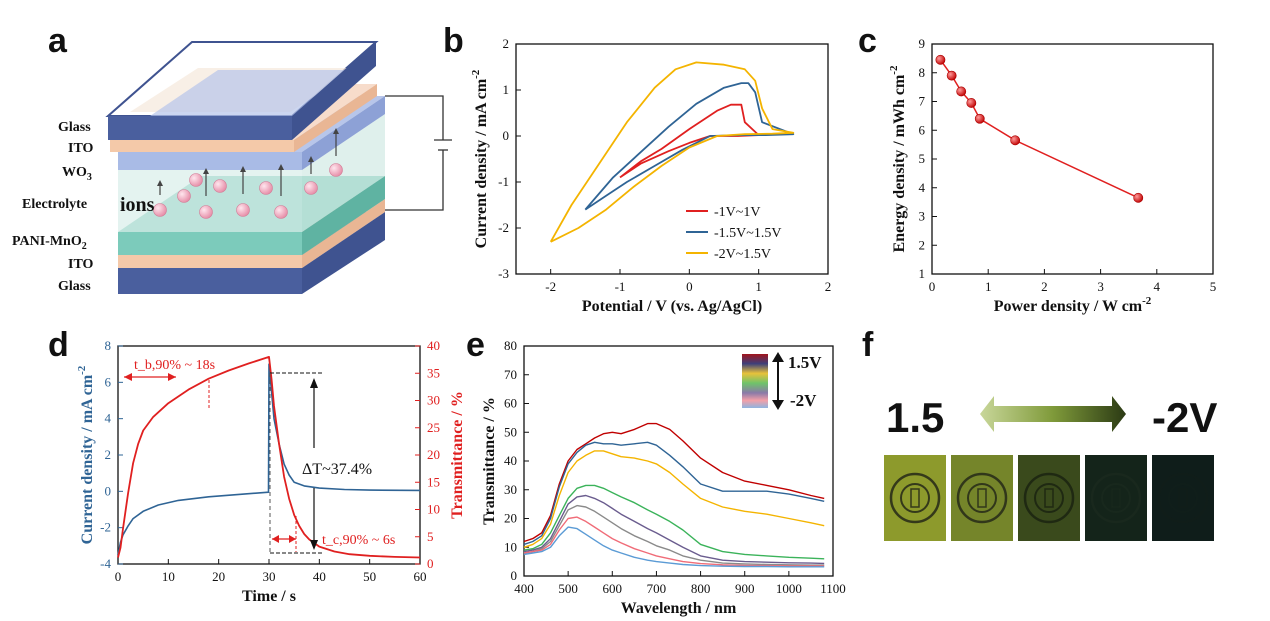 The height and width of the screenshot is (621, 1270). Describe the element at coordinates (613, 588) in the screenshot. I see `x-tick-label: 600` at that location.